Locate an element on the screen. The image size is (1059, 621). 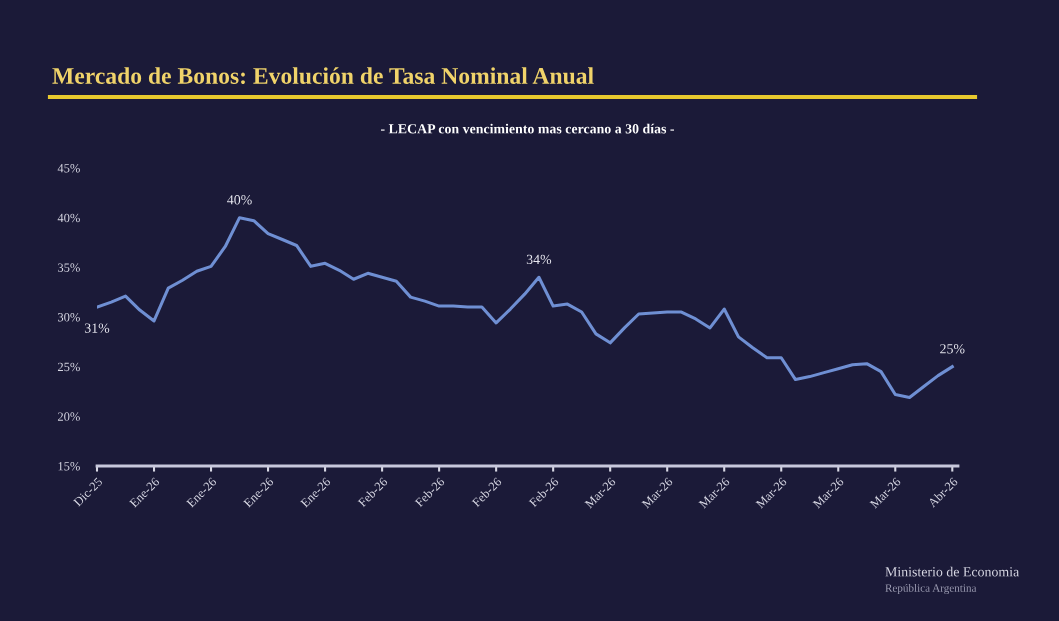
data-label: 34% is located at coordinates (539, 259).